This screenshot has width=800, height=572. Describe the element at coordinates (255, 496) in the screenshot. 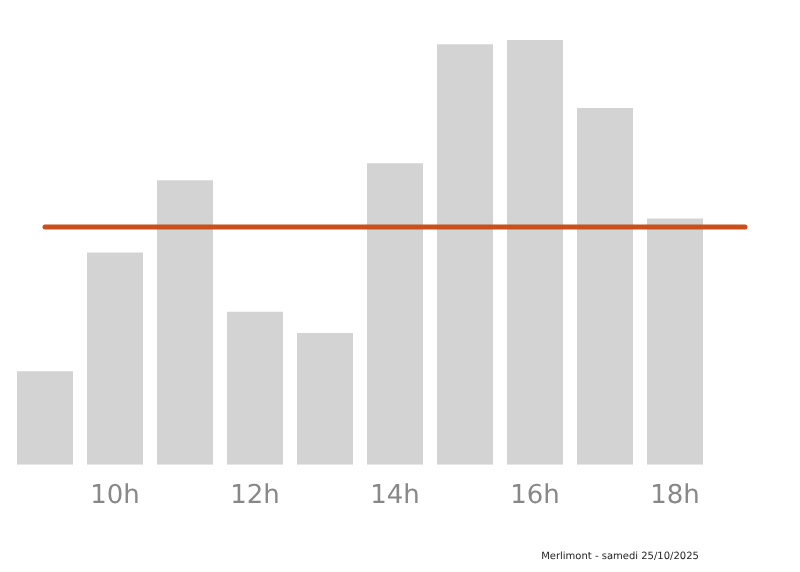

I see `x-tick-label: 12h` at that location.